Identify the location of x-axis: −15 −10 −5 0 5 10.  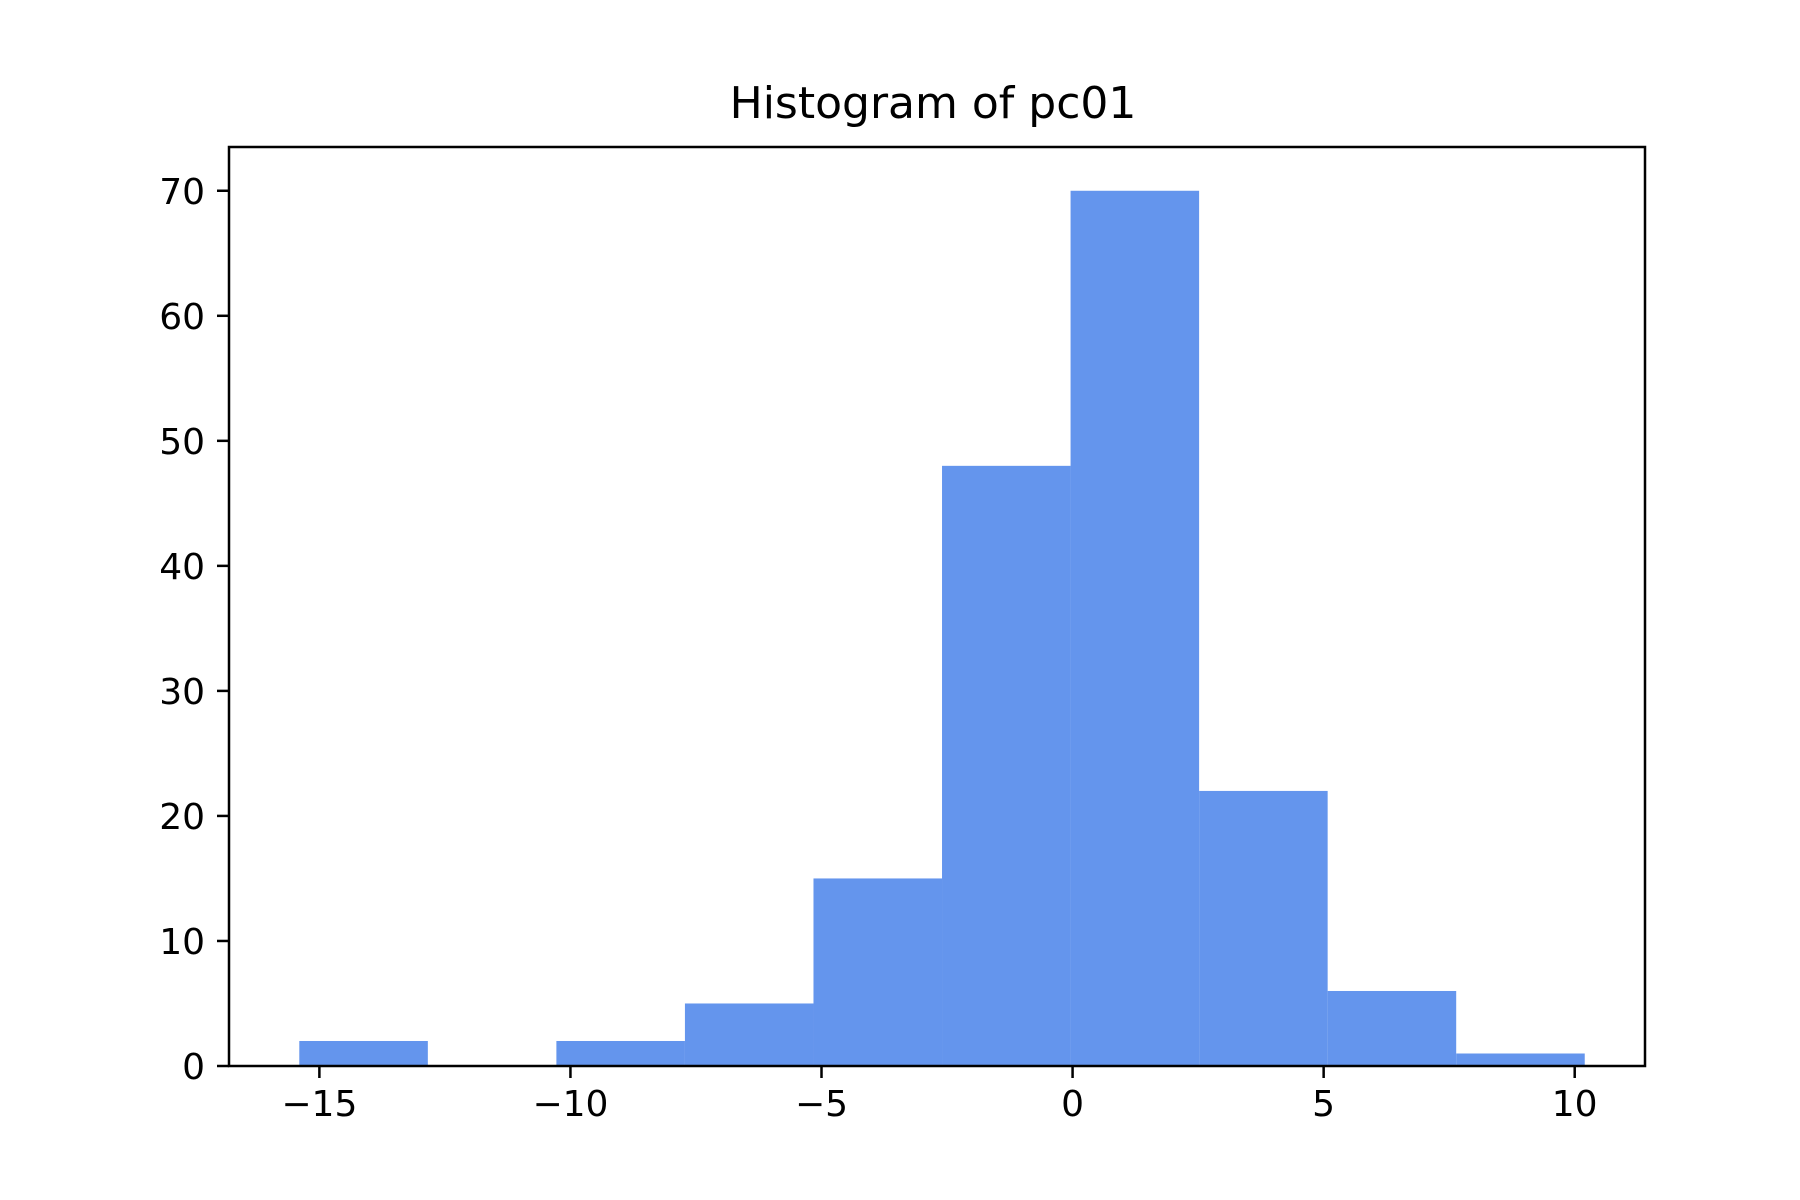
(939, 1095).